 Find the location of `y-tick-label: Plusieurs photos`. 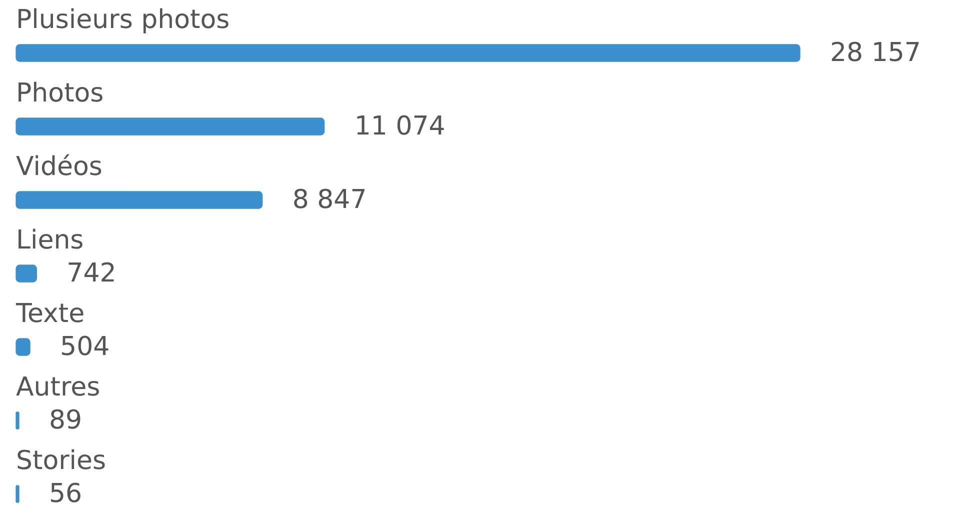

y-tick-label: Plusieurs photos is located at coordinates (123, 19).